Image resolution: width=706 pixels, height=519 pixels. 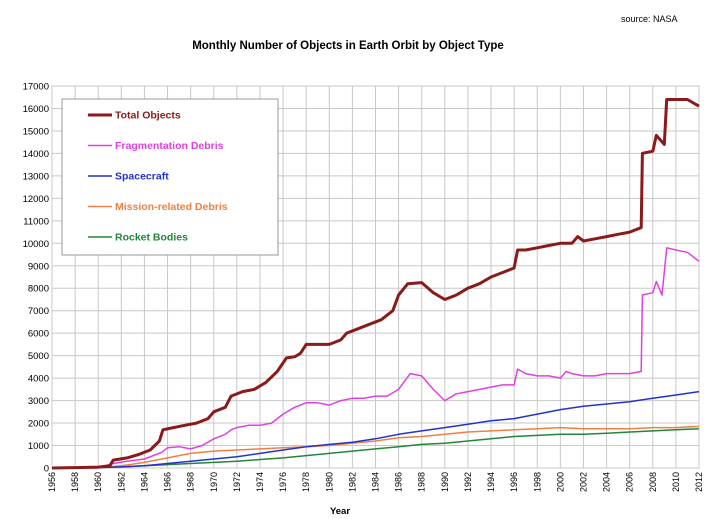 What do you see at coordinates (260, 482) in the screenshot?
I see `x-tick-label: 1974` at bounding box center [260, 482].